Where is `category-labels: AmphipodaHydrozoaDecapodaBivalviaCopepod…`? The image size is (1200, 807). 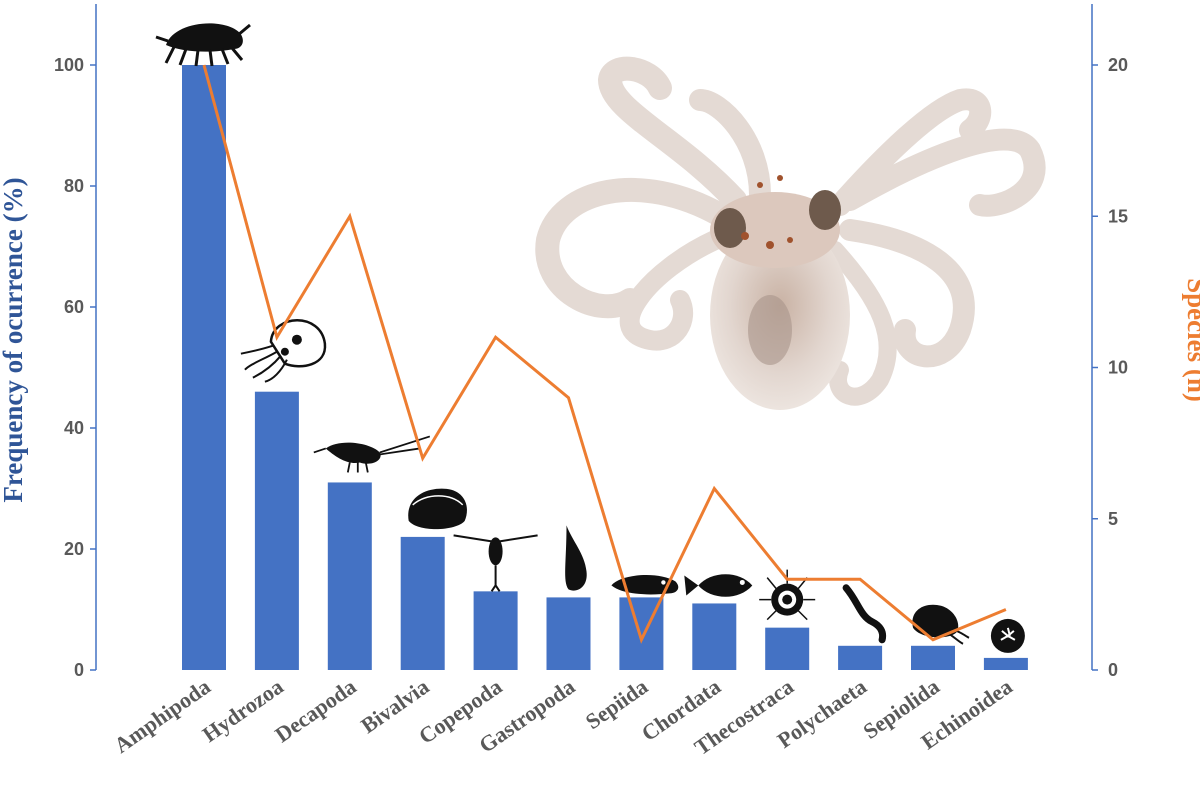 category-labels: AmphipodaHydrozoaDecapodaBivalviaCopepod… is located at coordinates (562, 717).